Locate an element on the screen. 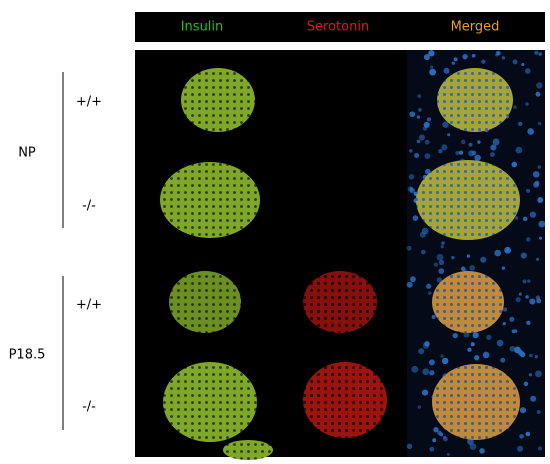 This screenshot has width=550, height=464. group-label: NP is located at coordinates (27, 153).